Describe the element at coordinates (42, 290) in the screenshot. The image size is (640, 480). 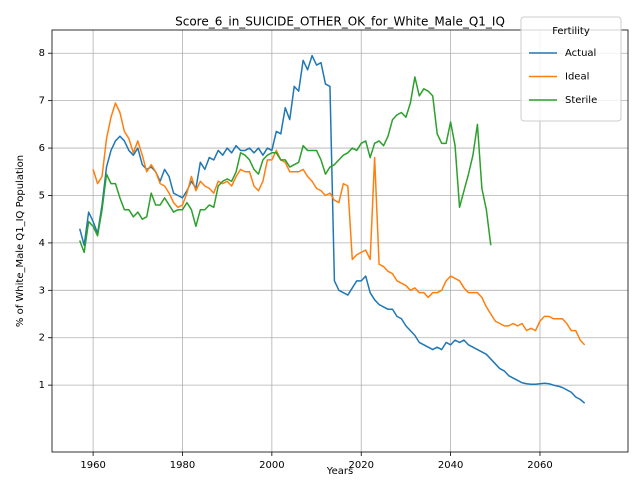
I see `y-tick-label: 3` at that location.